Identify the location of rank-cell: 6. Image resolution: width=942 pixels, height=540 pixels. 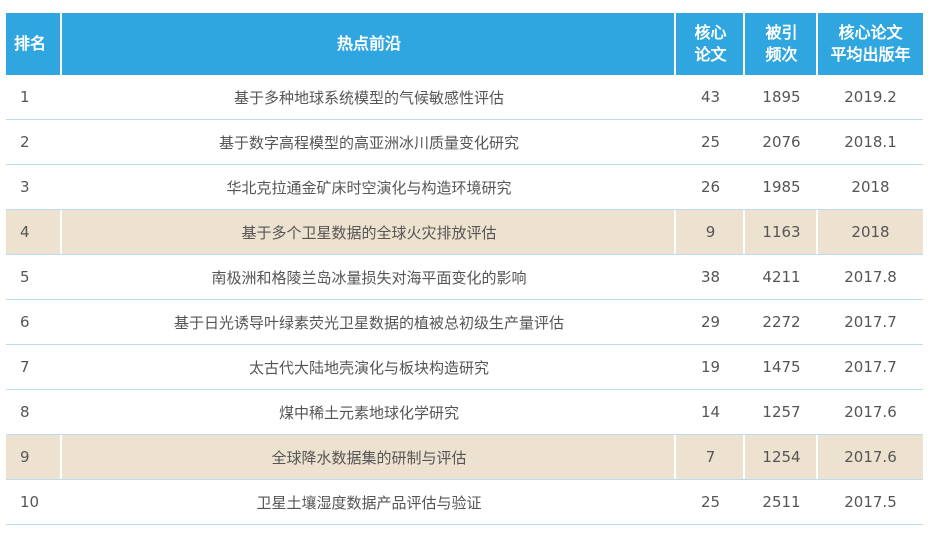
(34, 322).